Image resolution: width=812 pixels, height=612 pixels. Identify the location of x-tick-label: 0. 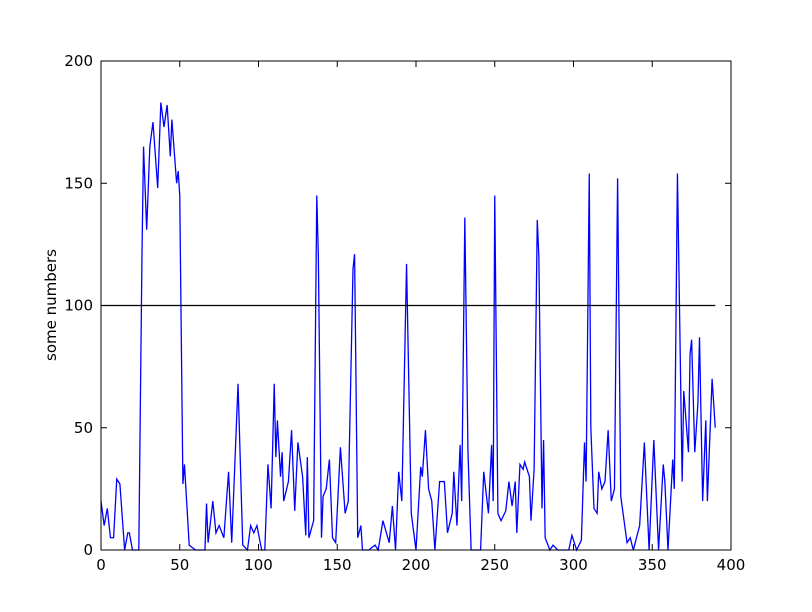
(101, 565).